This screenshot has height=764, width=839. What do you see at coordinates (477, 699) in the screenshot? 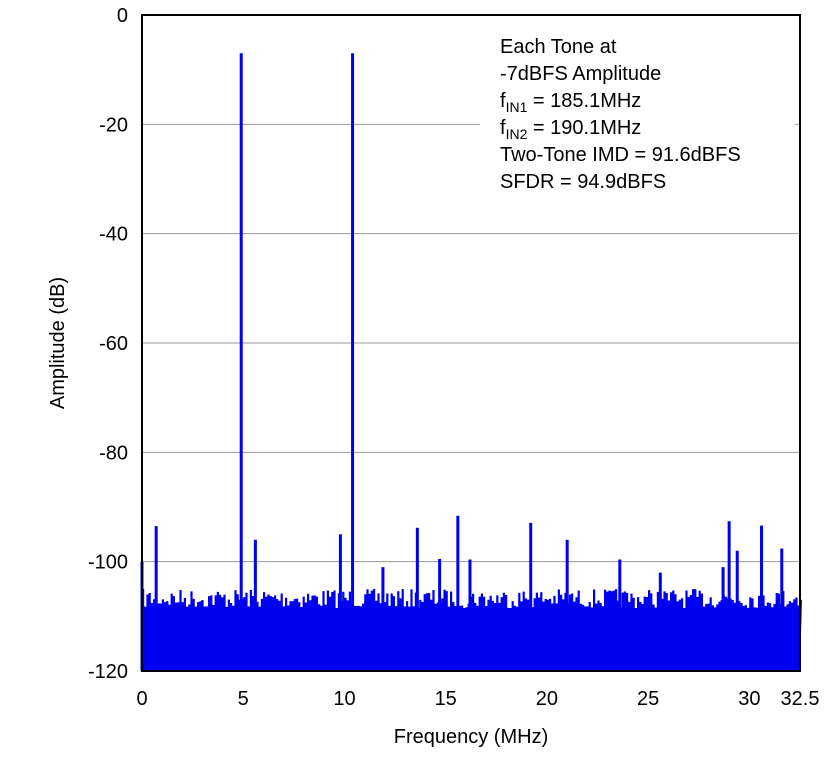
I see `x-axis-ticks: 0 5 10 15 20 25 30 32.5` at bounding box center [477, 699].